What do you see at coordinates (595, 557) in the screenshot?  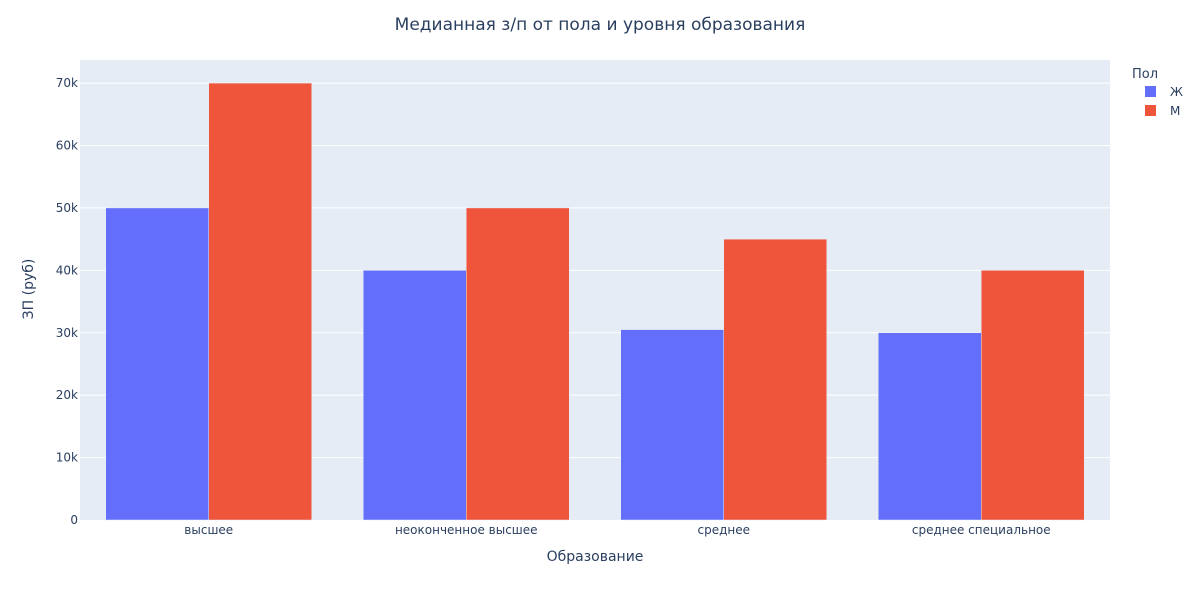 I see `x-axis-title: Образование` at bounding box center [595, 557].